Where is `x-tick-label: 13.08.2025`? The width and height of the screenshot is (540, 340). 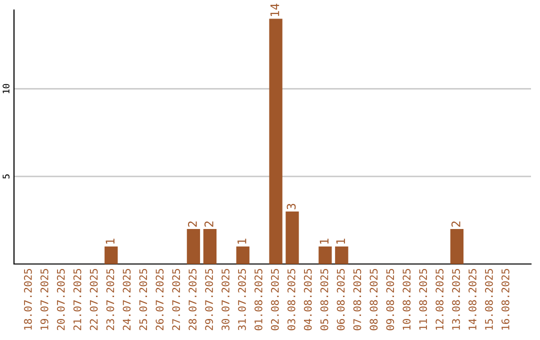
x-tick-label: 13.08.2025 is located at coordinates (456, 299).